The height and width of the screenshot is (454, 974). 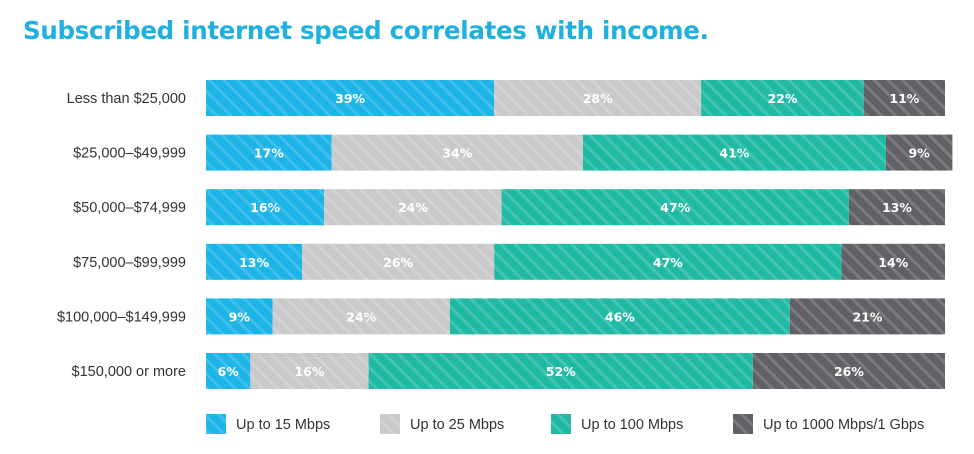 I want to click on data-label: 11%, so click(x=904, y=98).